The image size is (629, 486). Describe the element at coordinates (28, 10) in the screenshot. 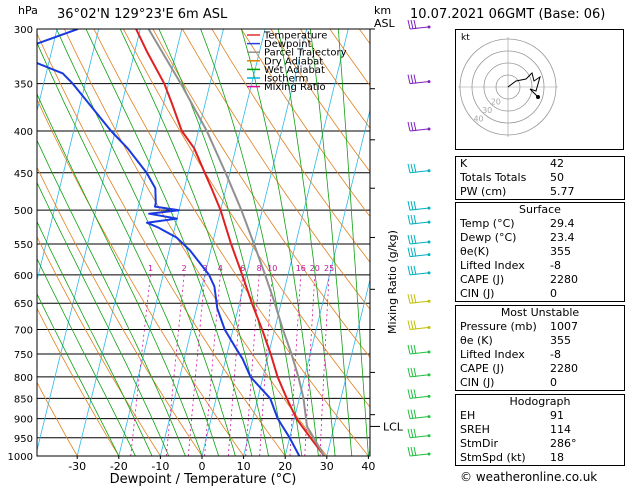

I see `hpa-axis-title: hPa` at that location.